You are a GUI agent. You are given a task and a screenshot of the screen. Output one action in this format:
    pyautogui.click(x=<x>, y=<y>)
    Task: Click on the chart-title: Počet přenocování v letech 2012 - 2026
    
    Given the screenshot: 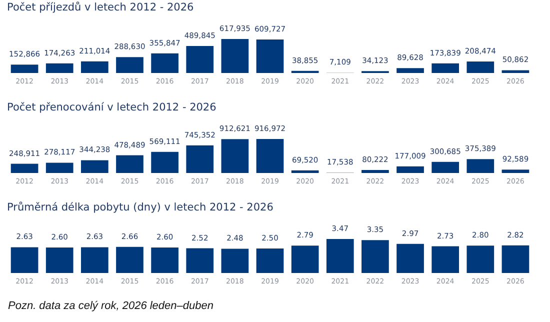 What is the action you would take?
    pyautogui.click(x=112, y=108)
    